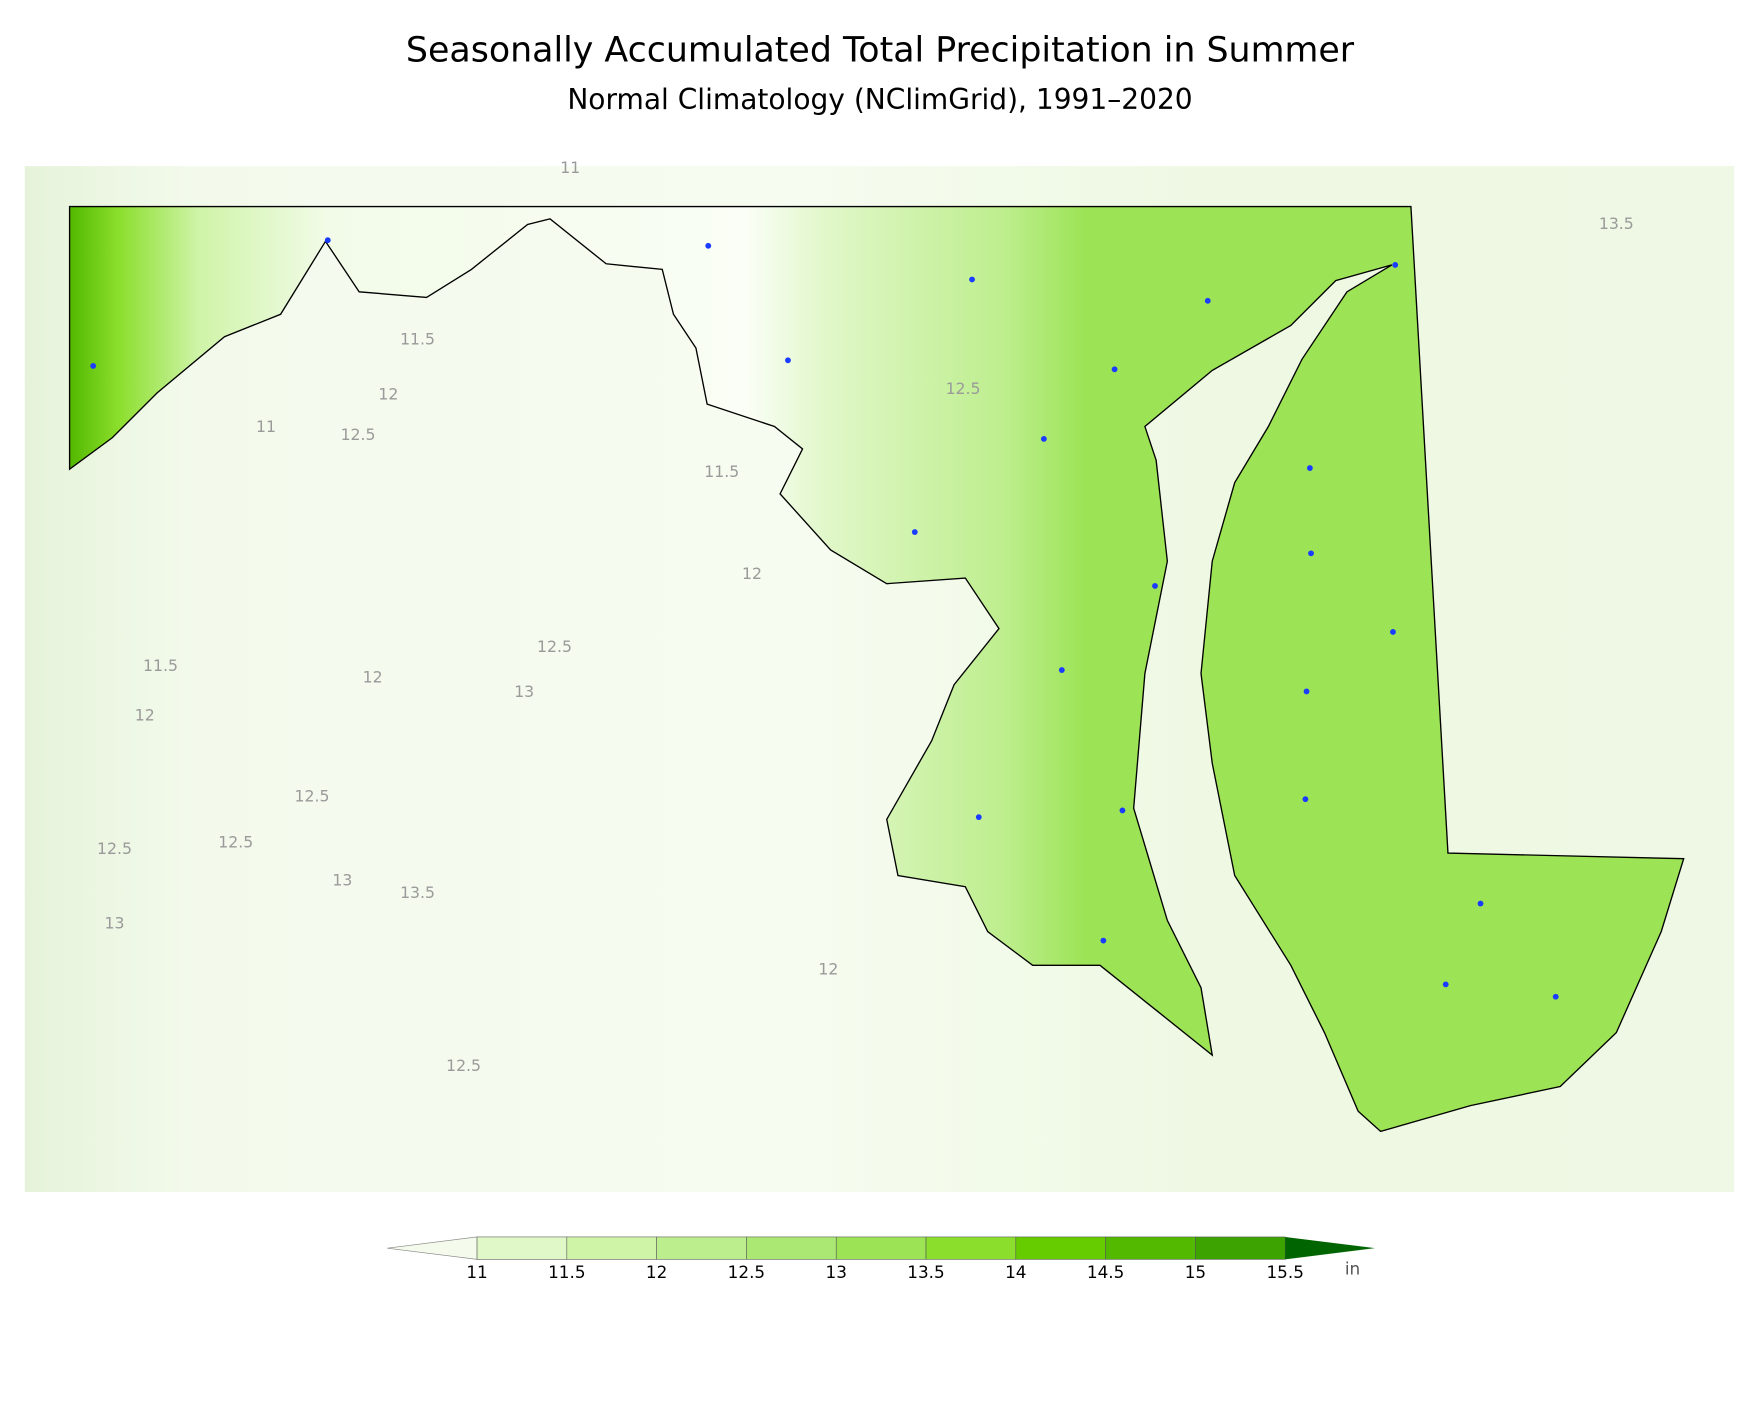  I want to click on colorbar-label: 15, so click(1195, 1272).